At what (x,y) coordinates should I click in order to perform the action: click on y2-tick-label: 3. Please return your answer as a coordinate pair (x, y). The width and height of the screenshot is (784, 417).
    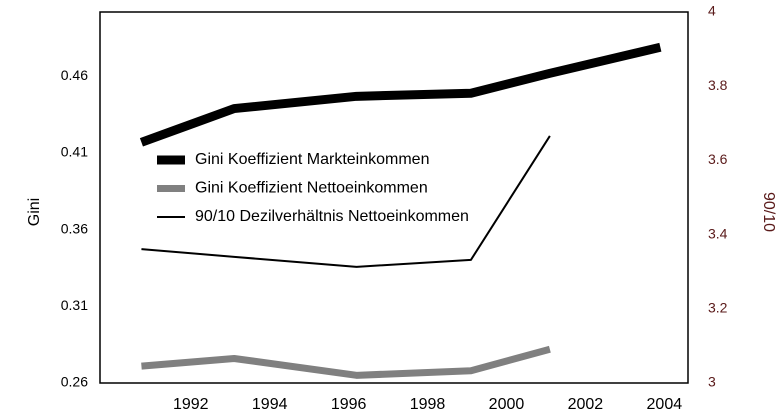
    Looking at the image, I should click on (712, 382).